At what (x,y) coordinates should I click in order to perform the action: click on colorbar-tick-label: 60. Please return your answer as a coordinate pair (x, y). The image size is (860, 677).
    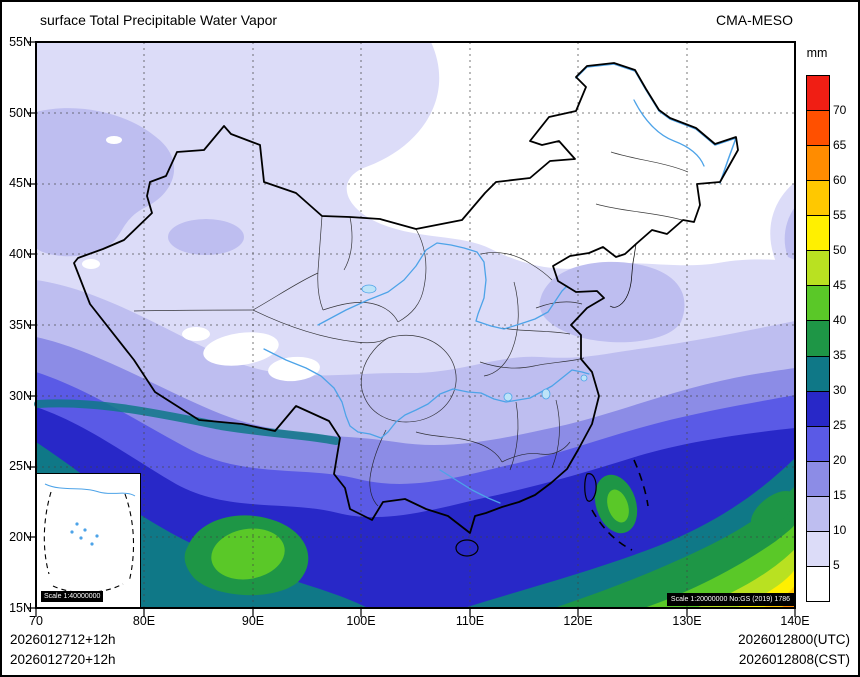
    Looking at the image, I should click on (840, 180).